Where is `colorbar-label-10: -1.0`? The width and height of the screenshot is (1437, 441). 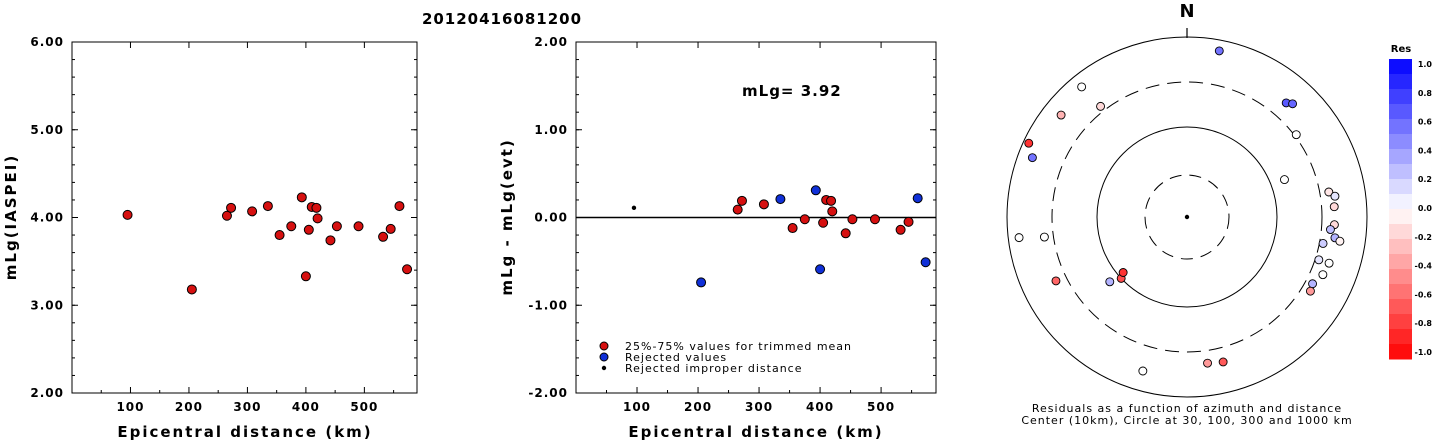
colorbar-label-10: -1.0 is located at coordinates (1424, 352).